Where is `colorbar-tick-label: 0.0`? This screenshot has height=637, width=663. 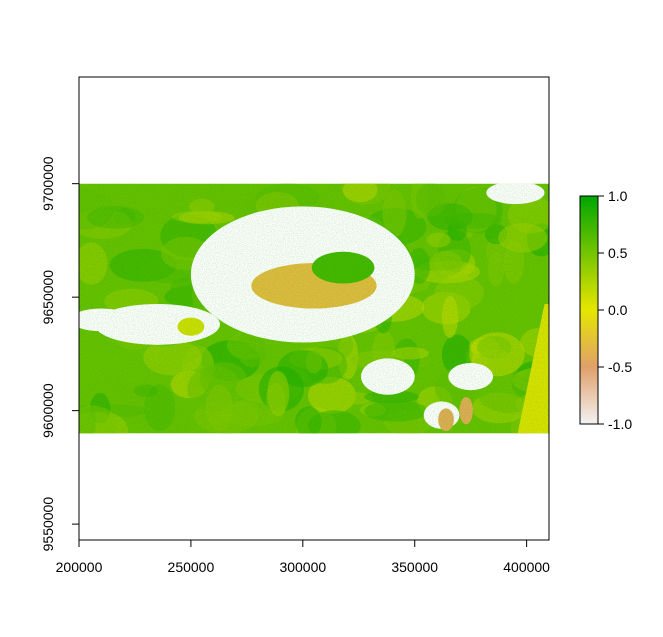
colorbar-tick-label: 0.0 is located at coordinates (618, 310).